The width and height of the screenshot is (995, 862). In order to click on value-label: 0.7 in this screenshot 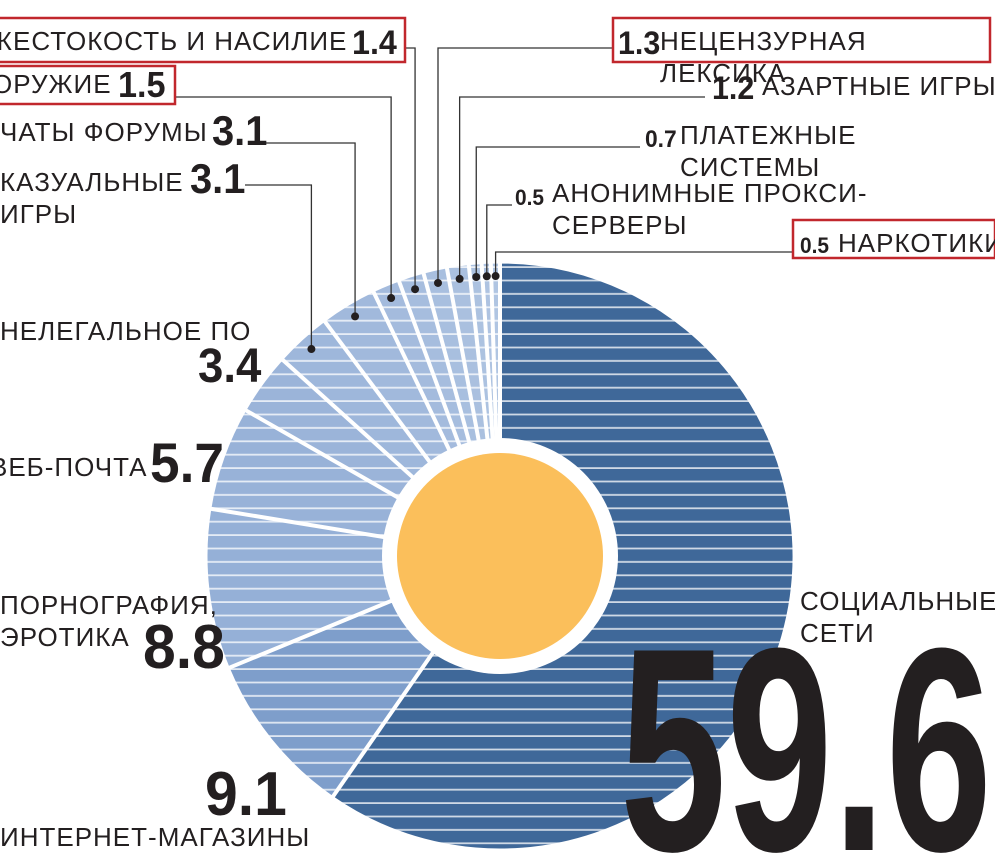, I will do `click(661, 139)`.